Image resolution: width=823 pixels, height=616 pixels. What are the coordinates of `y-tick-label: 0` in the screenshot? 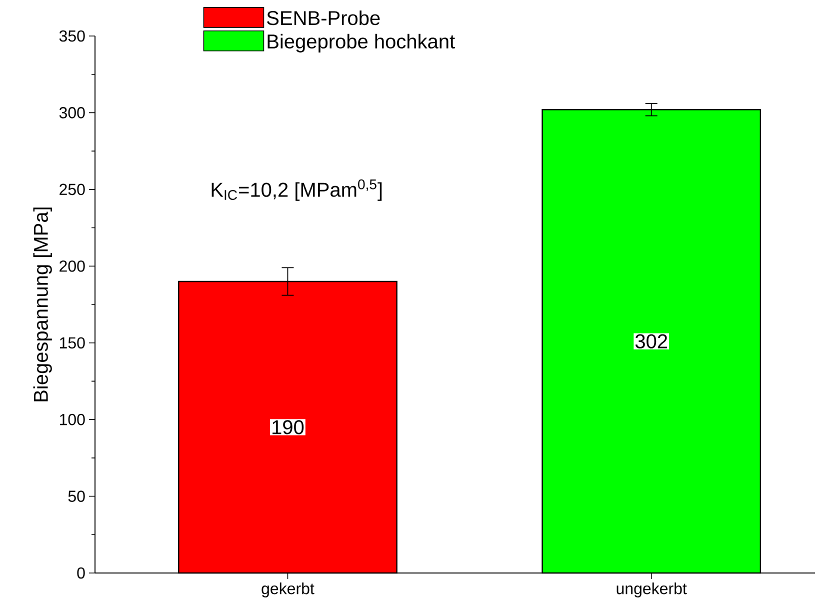 It's located at (81, 573).